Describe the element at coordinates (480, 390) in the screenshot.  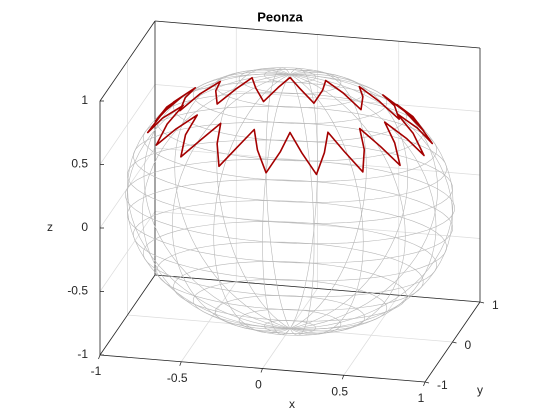
I see `y-axis-label: y` at that location.